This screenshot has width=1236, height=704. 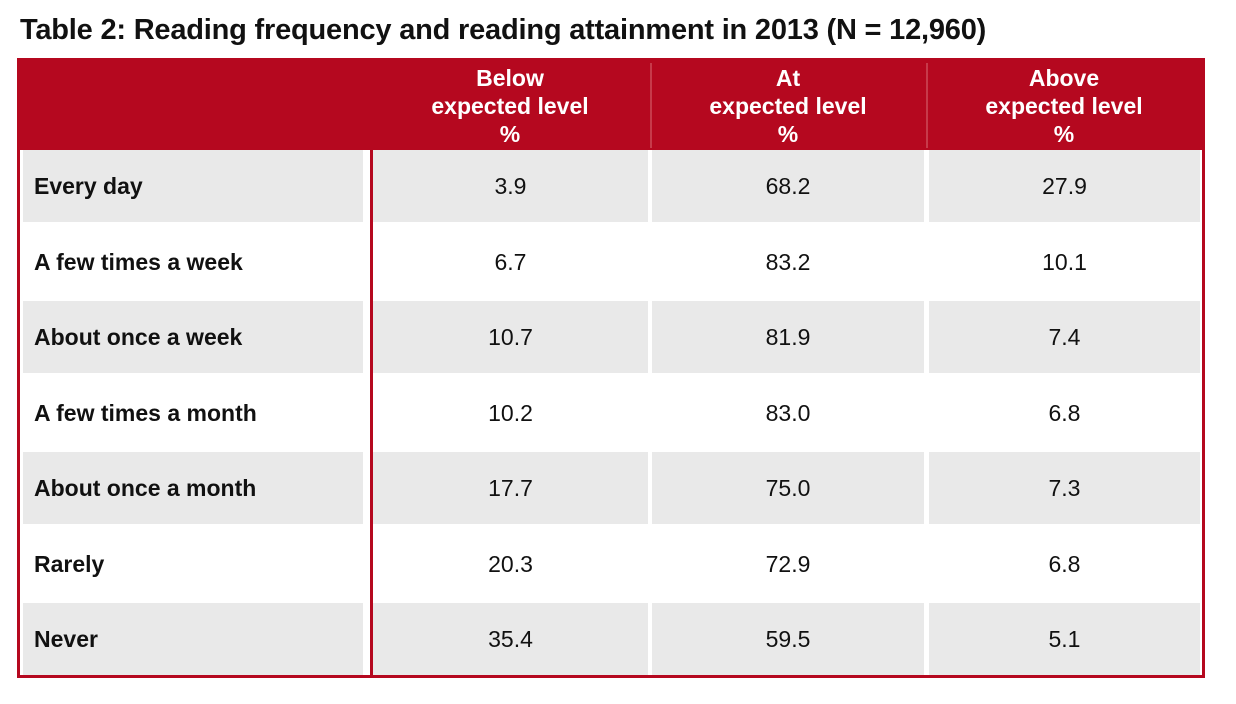 I want to click on value-cell: 10.2, so click(x=510, y=412).